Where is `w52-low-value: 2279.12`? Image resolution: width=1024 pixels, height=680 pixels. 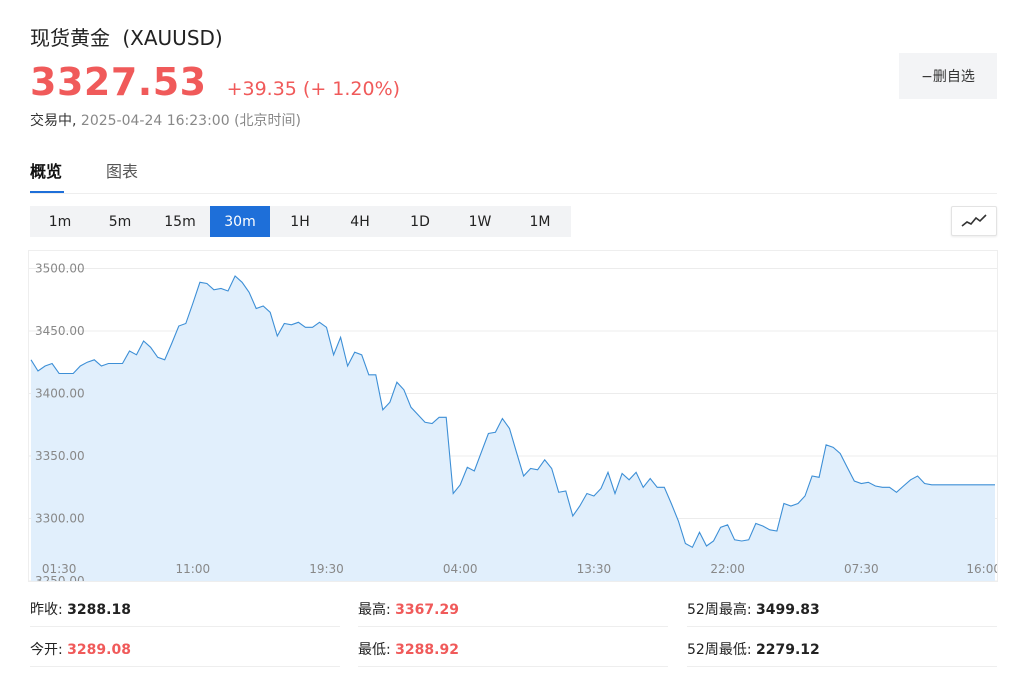
w52-low-value: 2279.12 is located at coordinates (787, 650).